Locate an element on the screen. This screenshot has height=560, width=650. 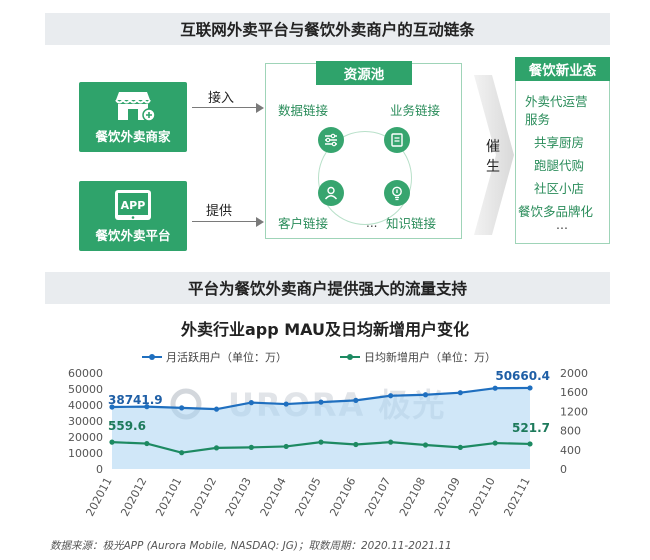
legend-new-users: 日均新增用户（单位：万） is located at coordinates (430, 357).